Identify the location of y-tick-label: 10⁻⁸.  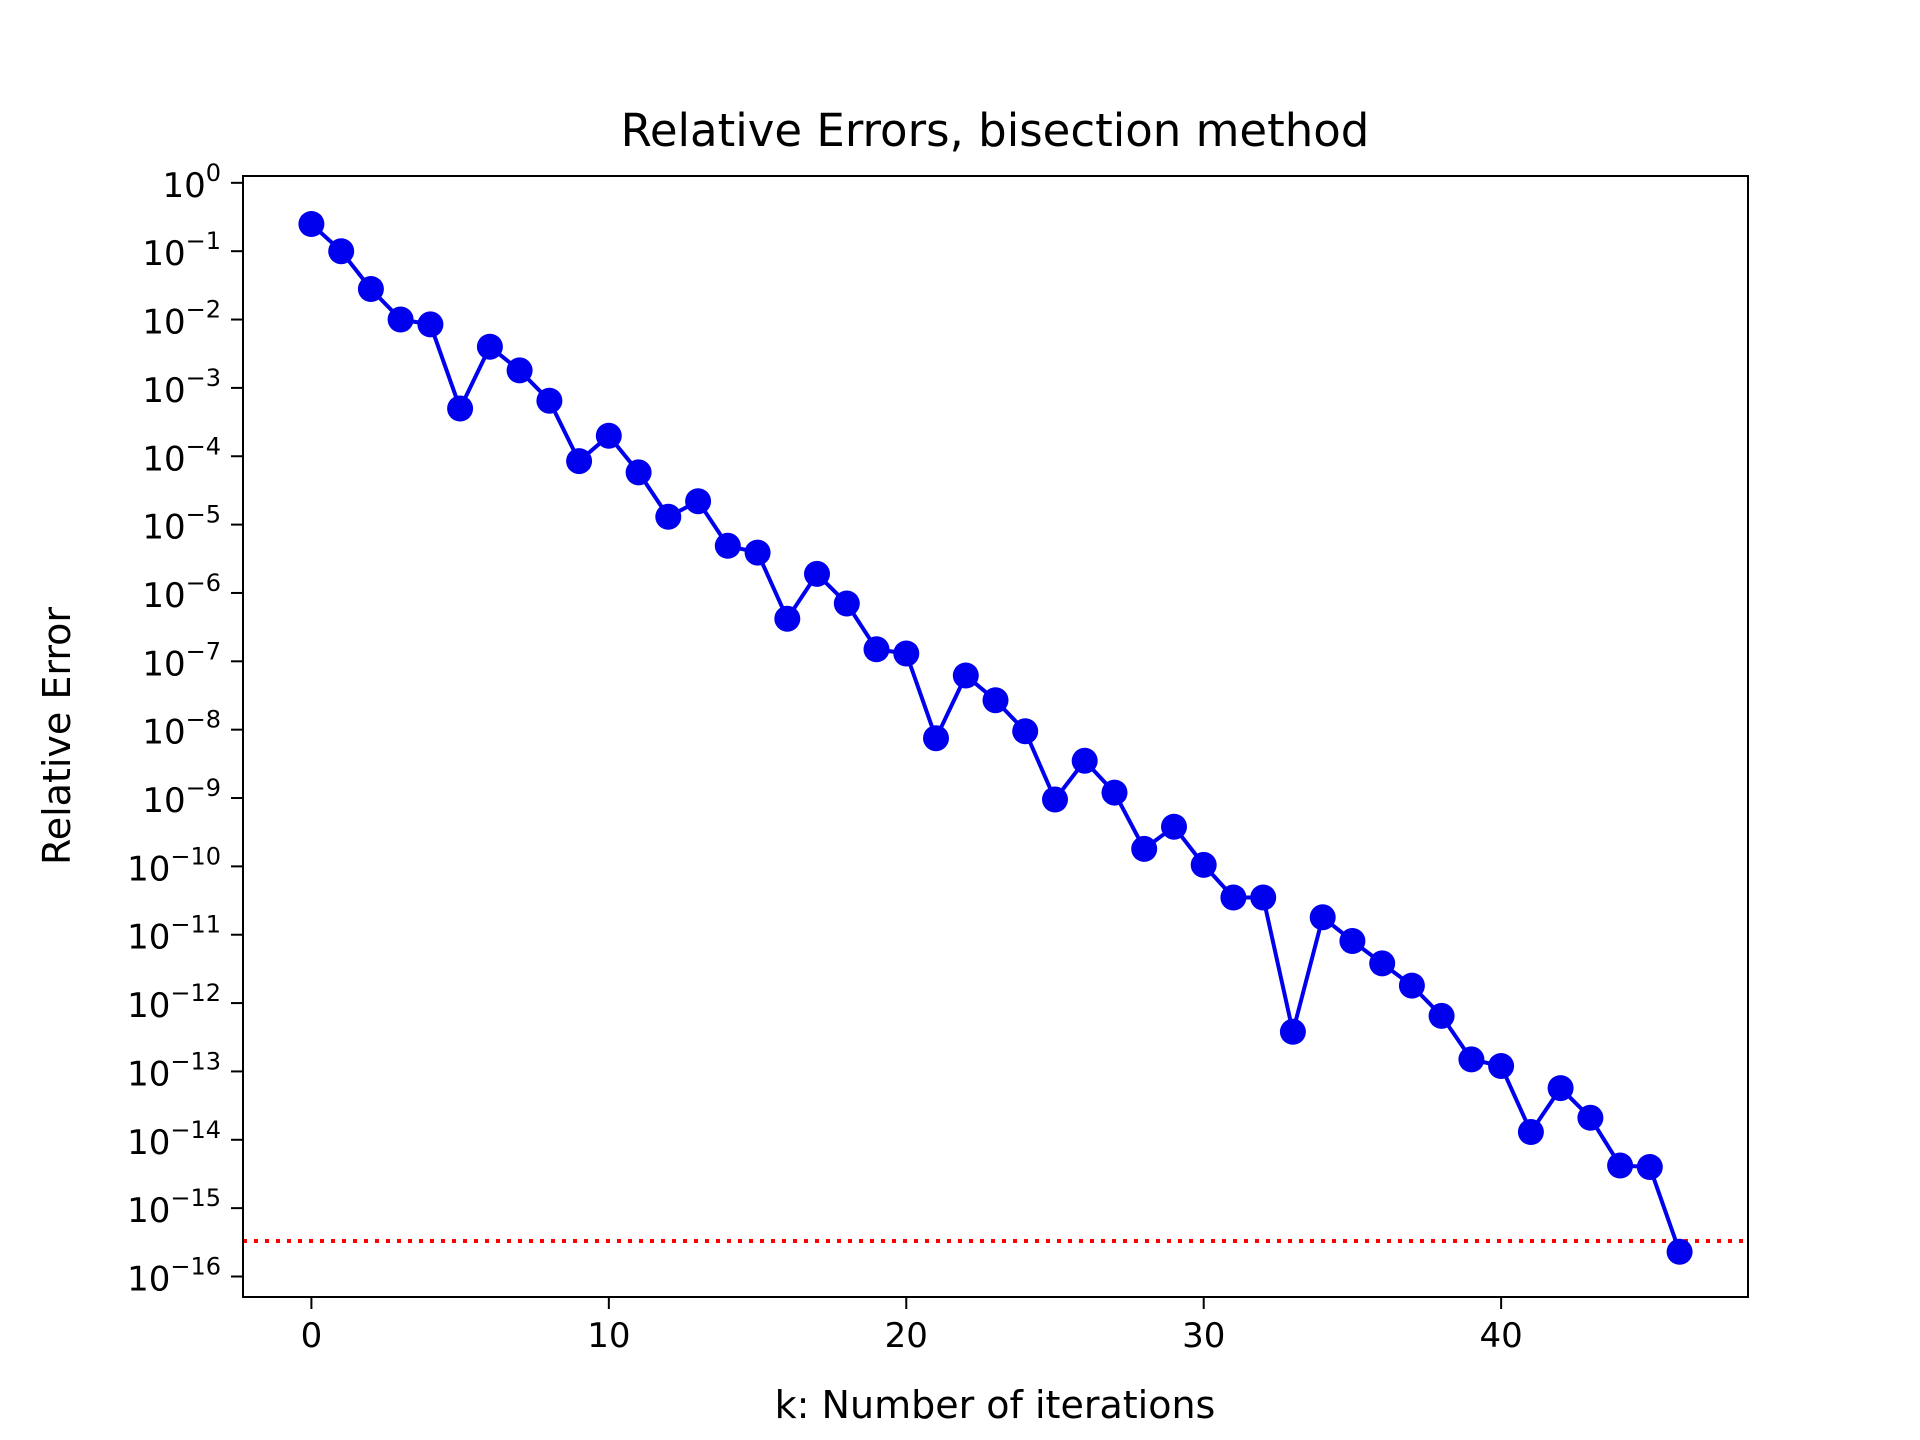
(181, 729).